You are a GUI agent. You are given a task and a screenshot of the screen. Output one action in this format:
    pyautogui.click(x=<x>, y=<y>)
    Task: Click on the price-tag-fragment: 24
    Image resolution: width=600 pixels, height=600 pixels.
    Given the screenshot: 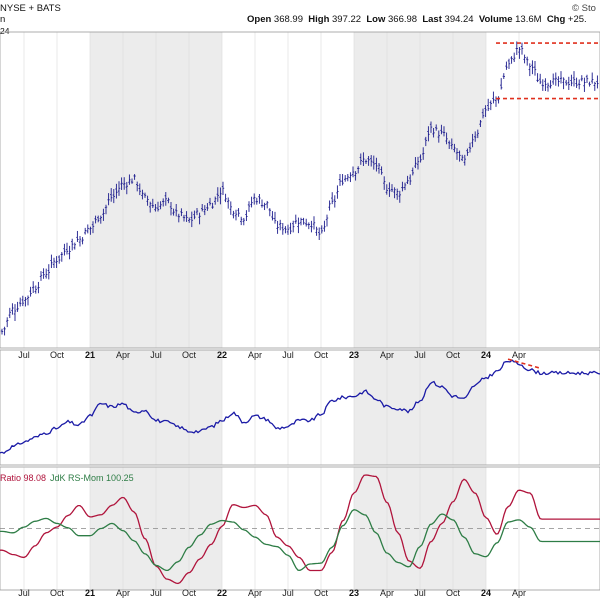 What is the action you would take?
    pyautogui.click(x=5, y=31)
    